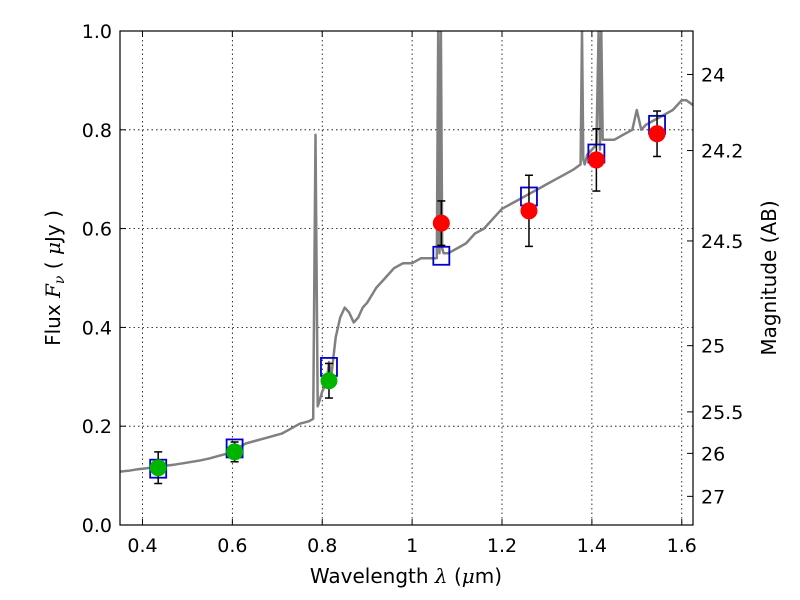 The image size is (800, 600). I want to click on magnitude-tick-label: 24.5, so click(722, 242).